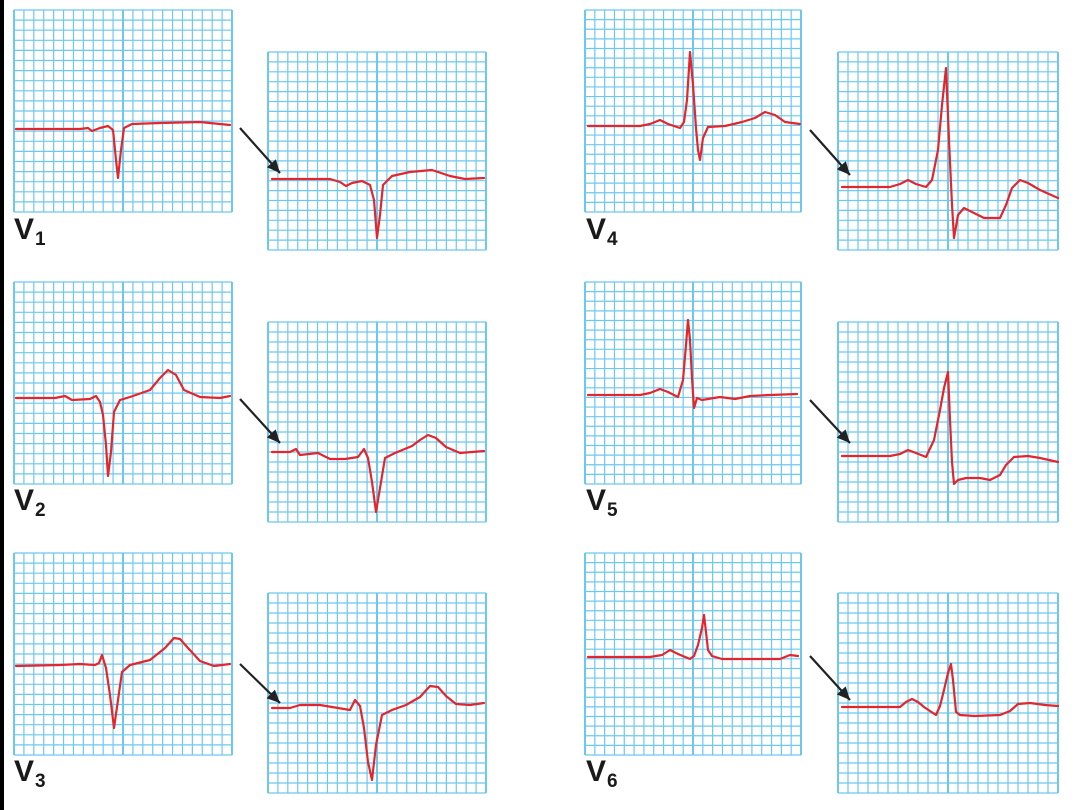 The width and height of the screenshot is (1080, 810). Describe the element at coordinates (30, 502) in the screenshot. I see `lead-label-v2: V2` at that location.